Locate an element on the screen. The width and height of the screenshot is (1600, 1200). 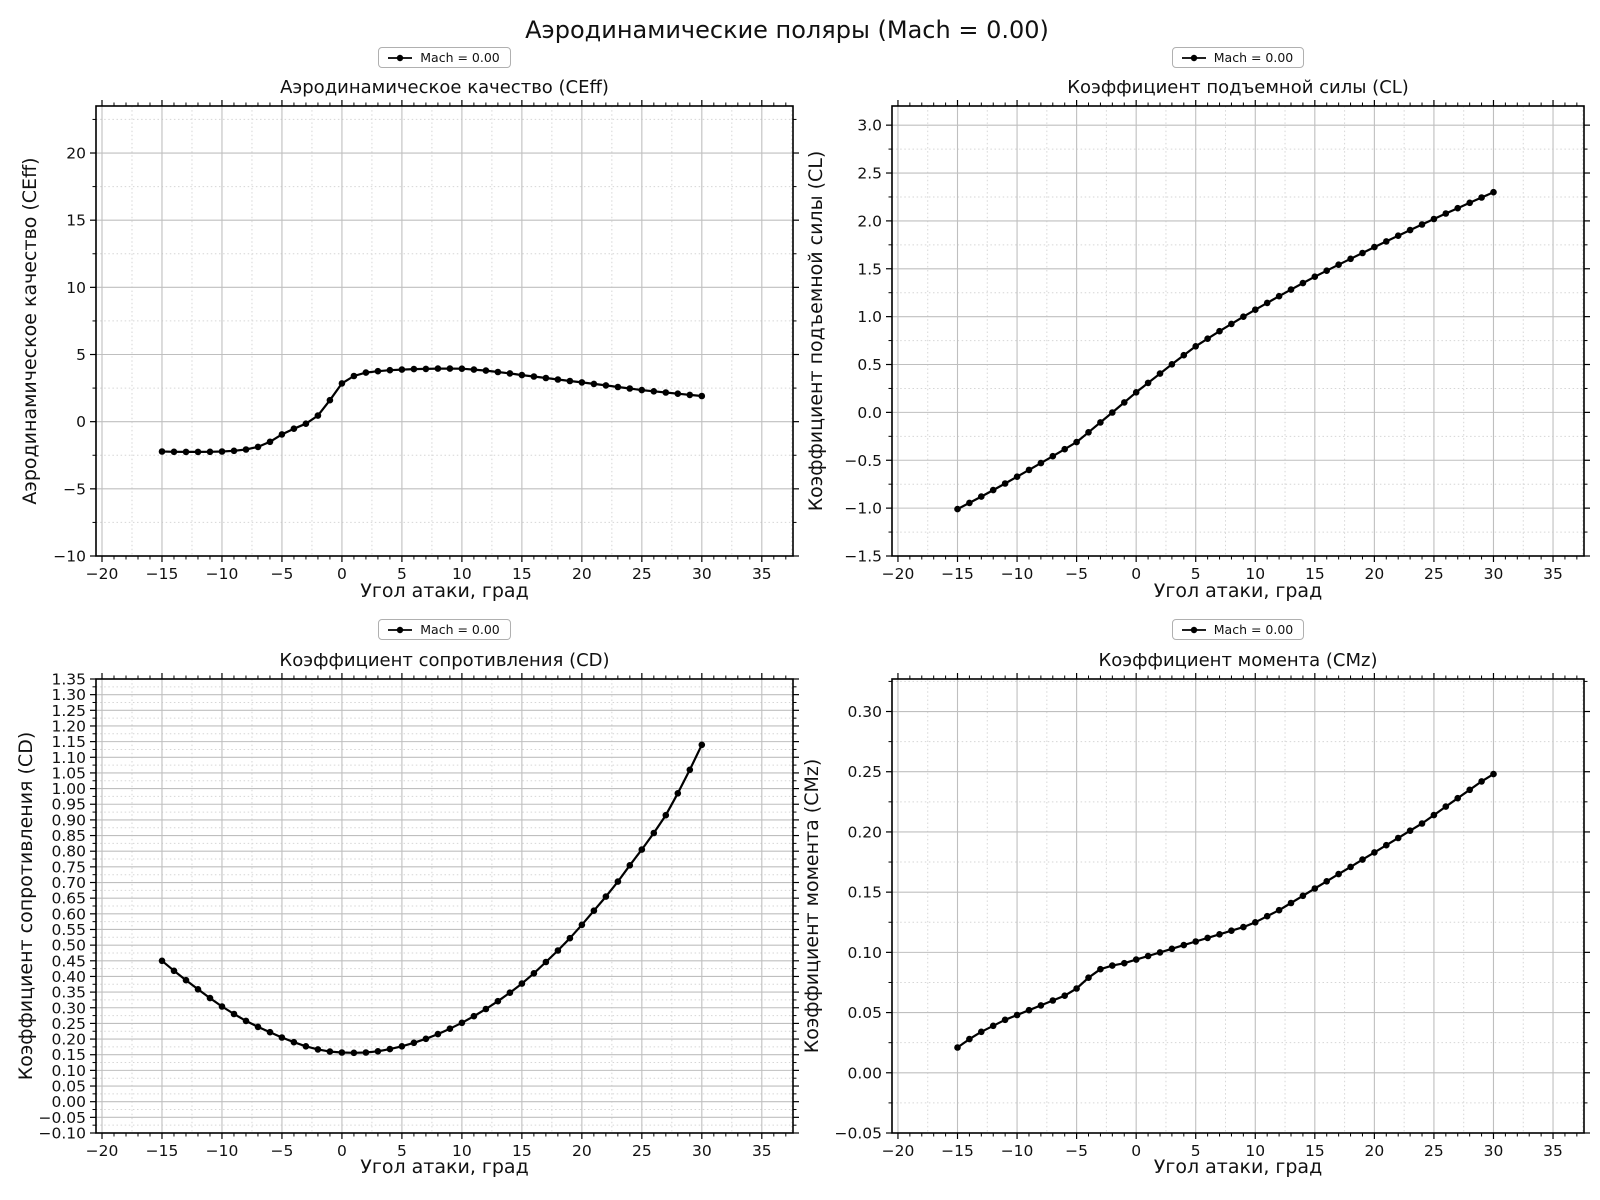
svg-text: 25 is located at coordinates (642, 574).